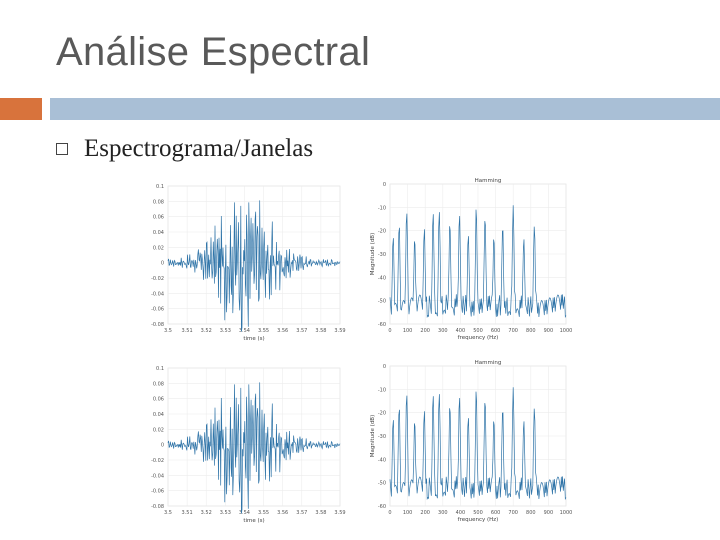  What do you see at coordinates (62, 149) in the screenshot?
I see `square-bullet-icon` at bounding box center [62, 149].